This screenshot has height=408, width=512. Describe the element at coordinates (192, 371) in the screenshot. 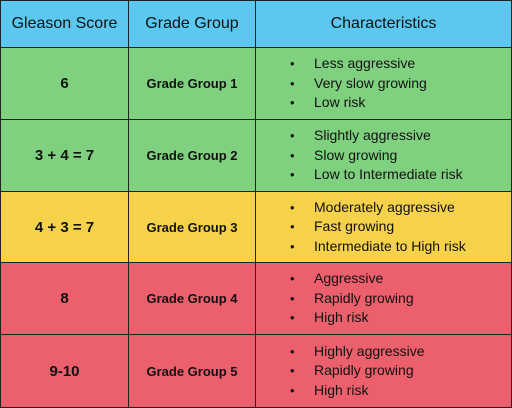

I see `grade-group-cell: Grade Group 5` at that location.